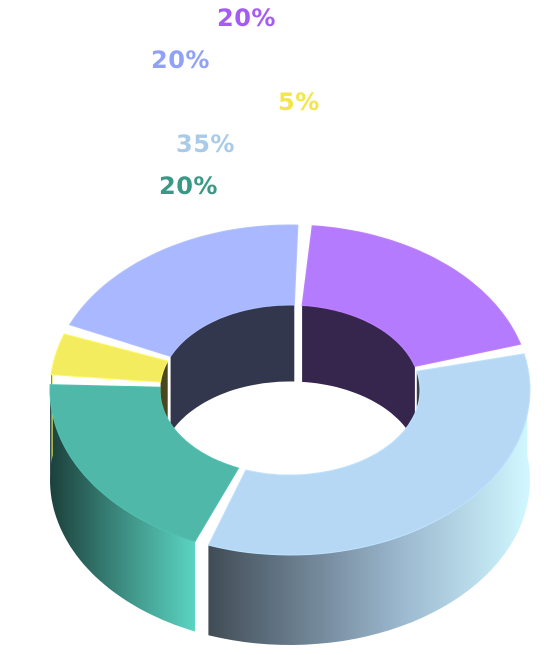 The width and height of the screenshot is (555, 655). What do you see at coordinates (246, 18) in the screenshot?
I see `data-label-1: 20%` at bounding box center [246, 18].